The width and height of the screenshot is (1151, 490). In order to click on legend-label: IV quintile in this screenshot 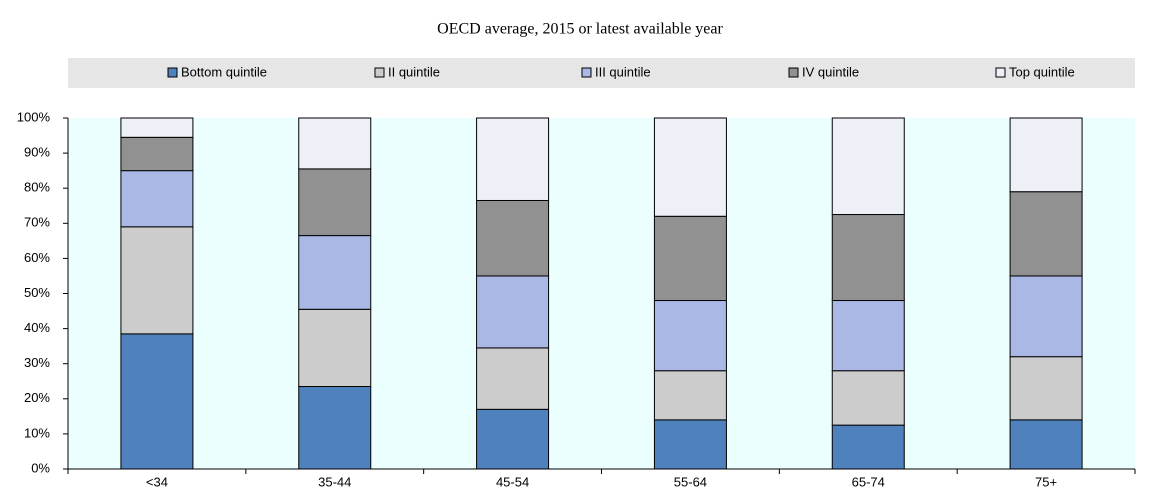, I will do `click(830, 71)`.